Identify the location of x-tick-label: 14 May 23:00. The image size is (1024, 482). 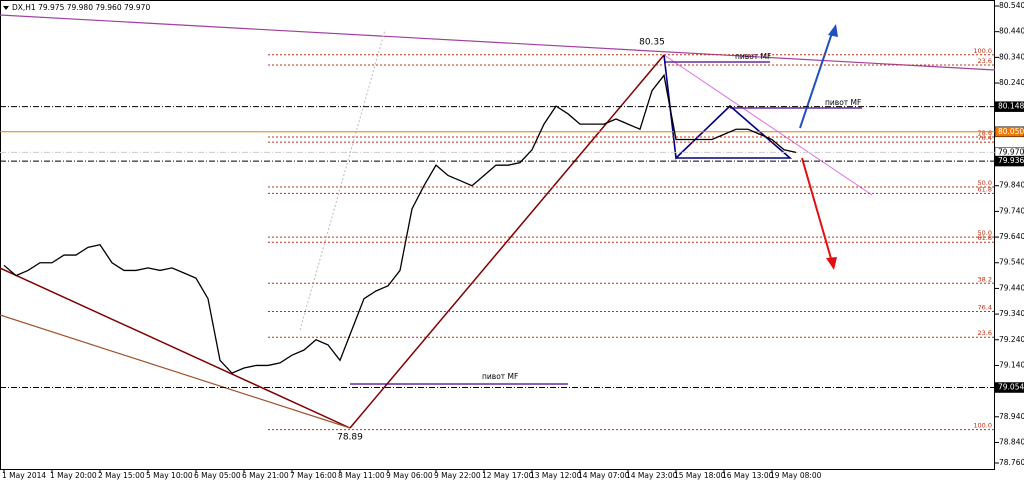
(652, 475).